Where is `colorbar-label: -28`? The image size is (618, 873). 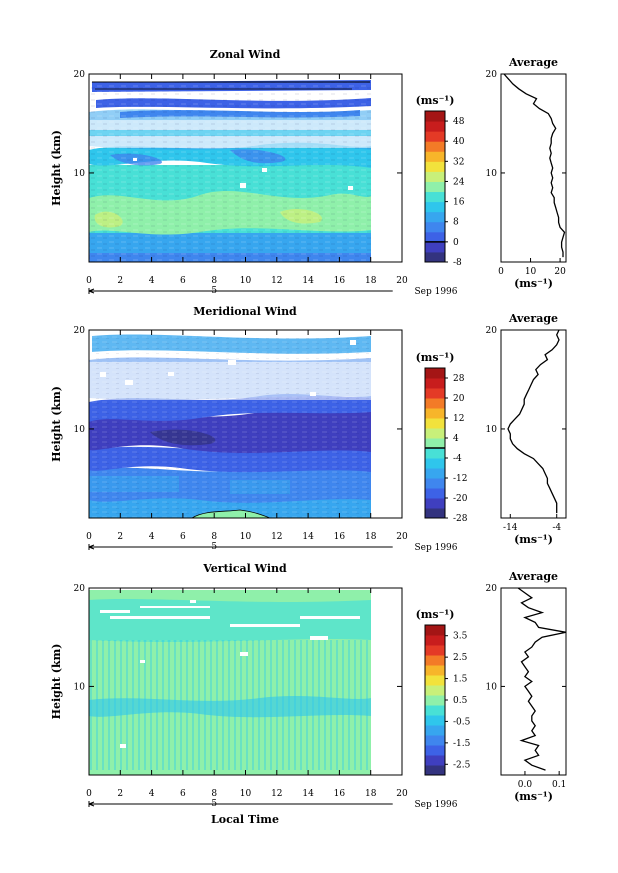
colorbar-label: -28 is located at coordinates (460, 519).